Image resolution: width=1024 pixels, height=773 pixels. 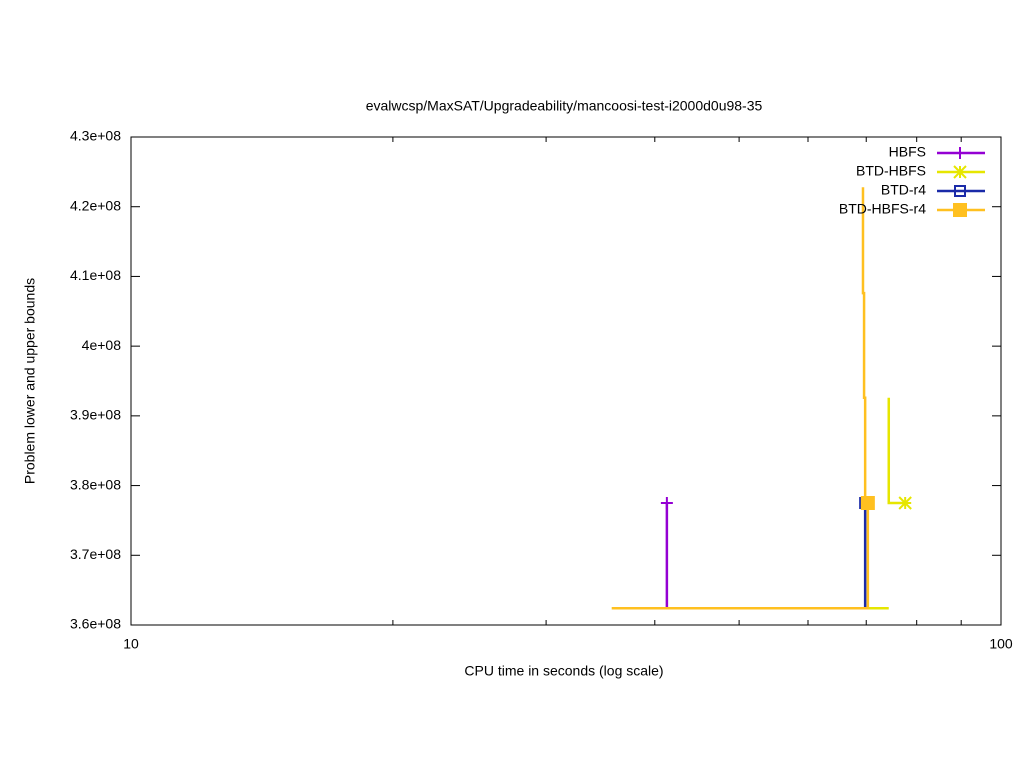 What do you see at coordinates (1001, 644) in the screenshot?
I see `x-tick-label: 100` at bounding box center [1001, 644].